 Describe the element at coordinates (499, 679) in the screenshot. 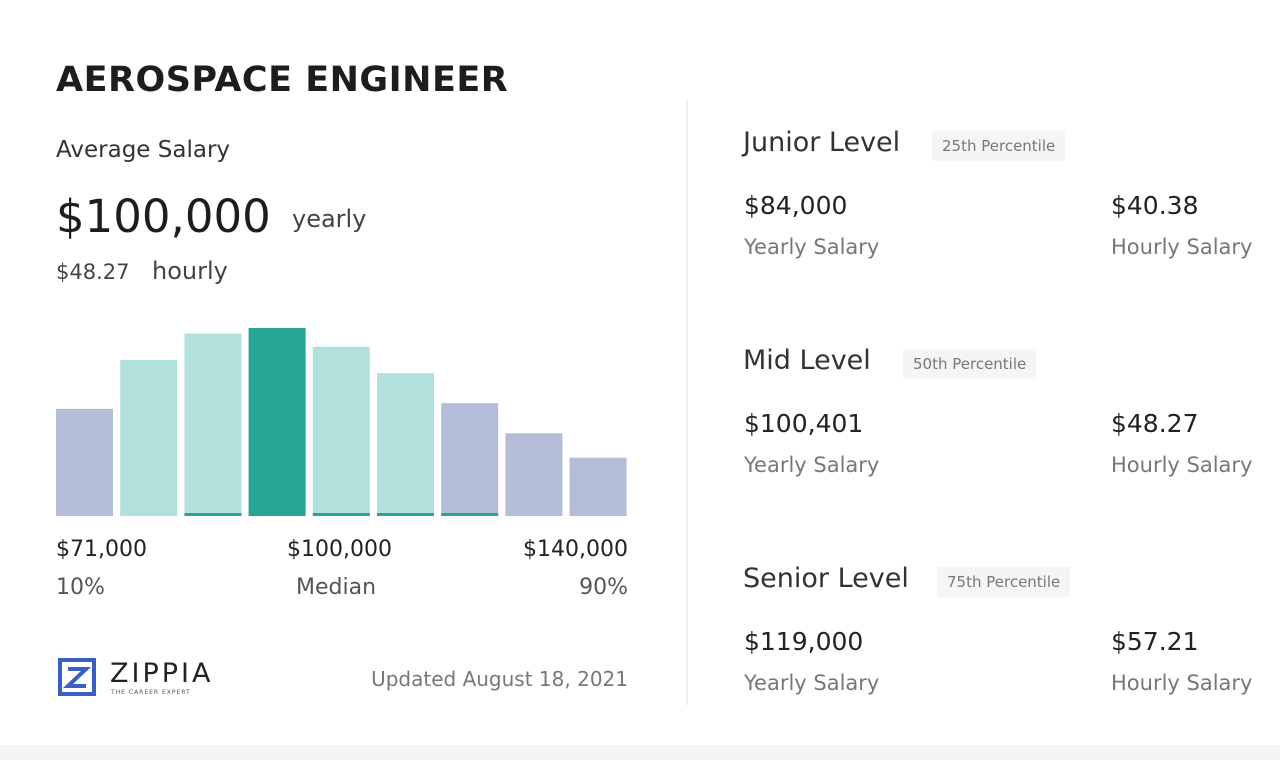

I see `updated-date: Updated August 18, 2021` at that location.